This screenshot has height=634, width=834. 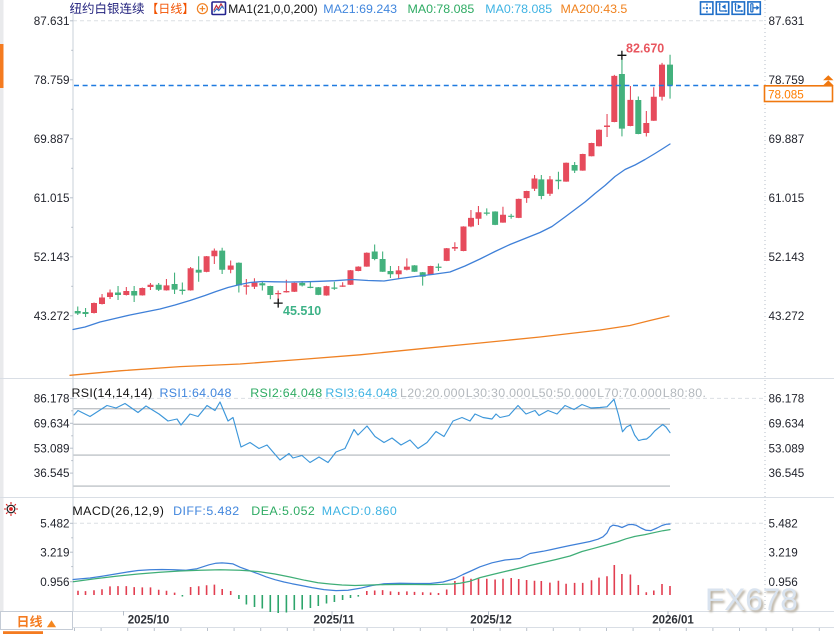 What do you see at coordinates (629, 393) in the screenshot?
I see `svg-text: L70:70.000` at bounding box center [629, 393].